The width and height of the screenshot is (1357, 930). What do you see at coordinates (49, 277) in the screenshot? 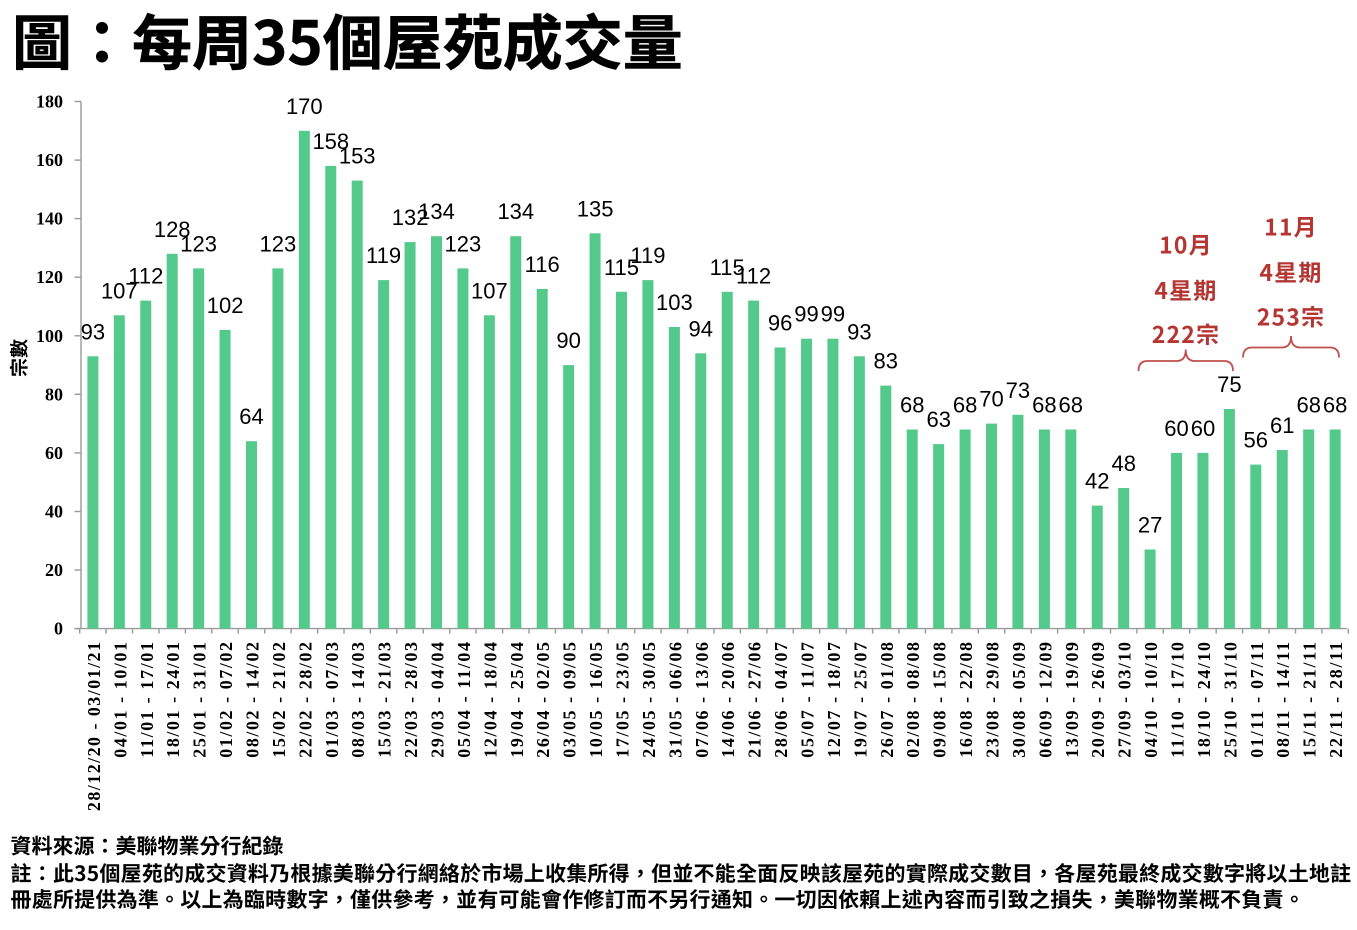
I see `svg-text: 120` at bounding box center [49, 277].